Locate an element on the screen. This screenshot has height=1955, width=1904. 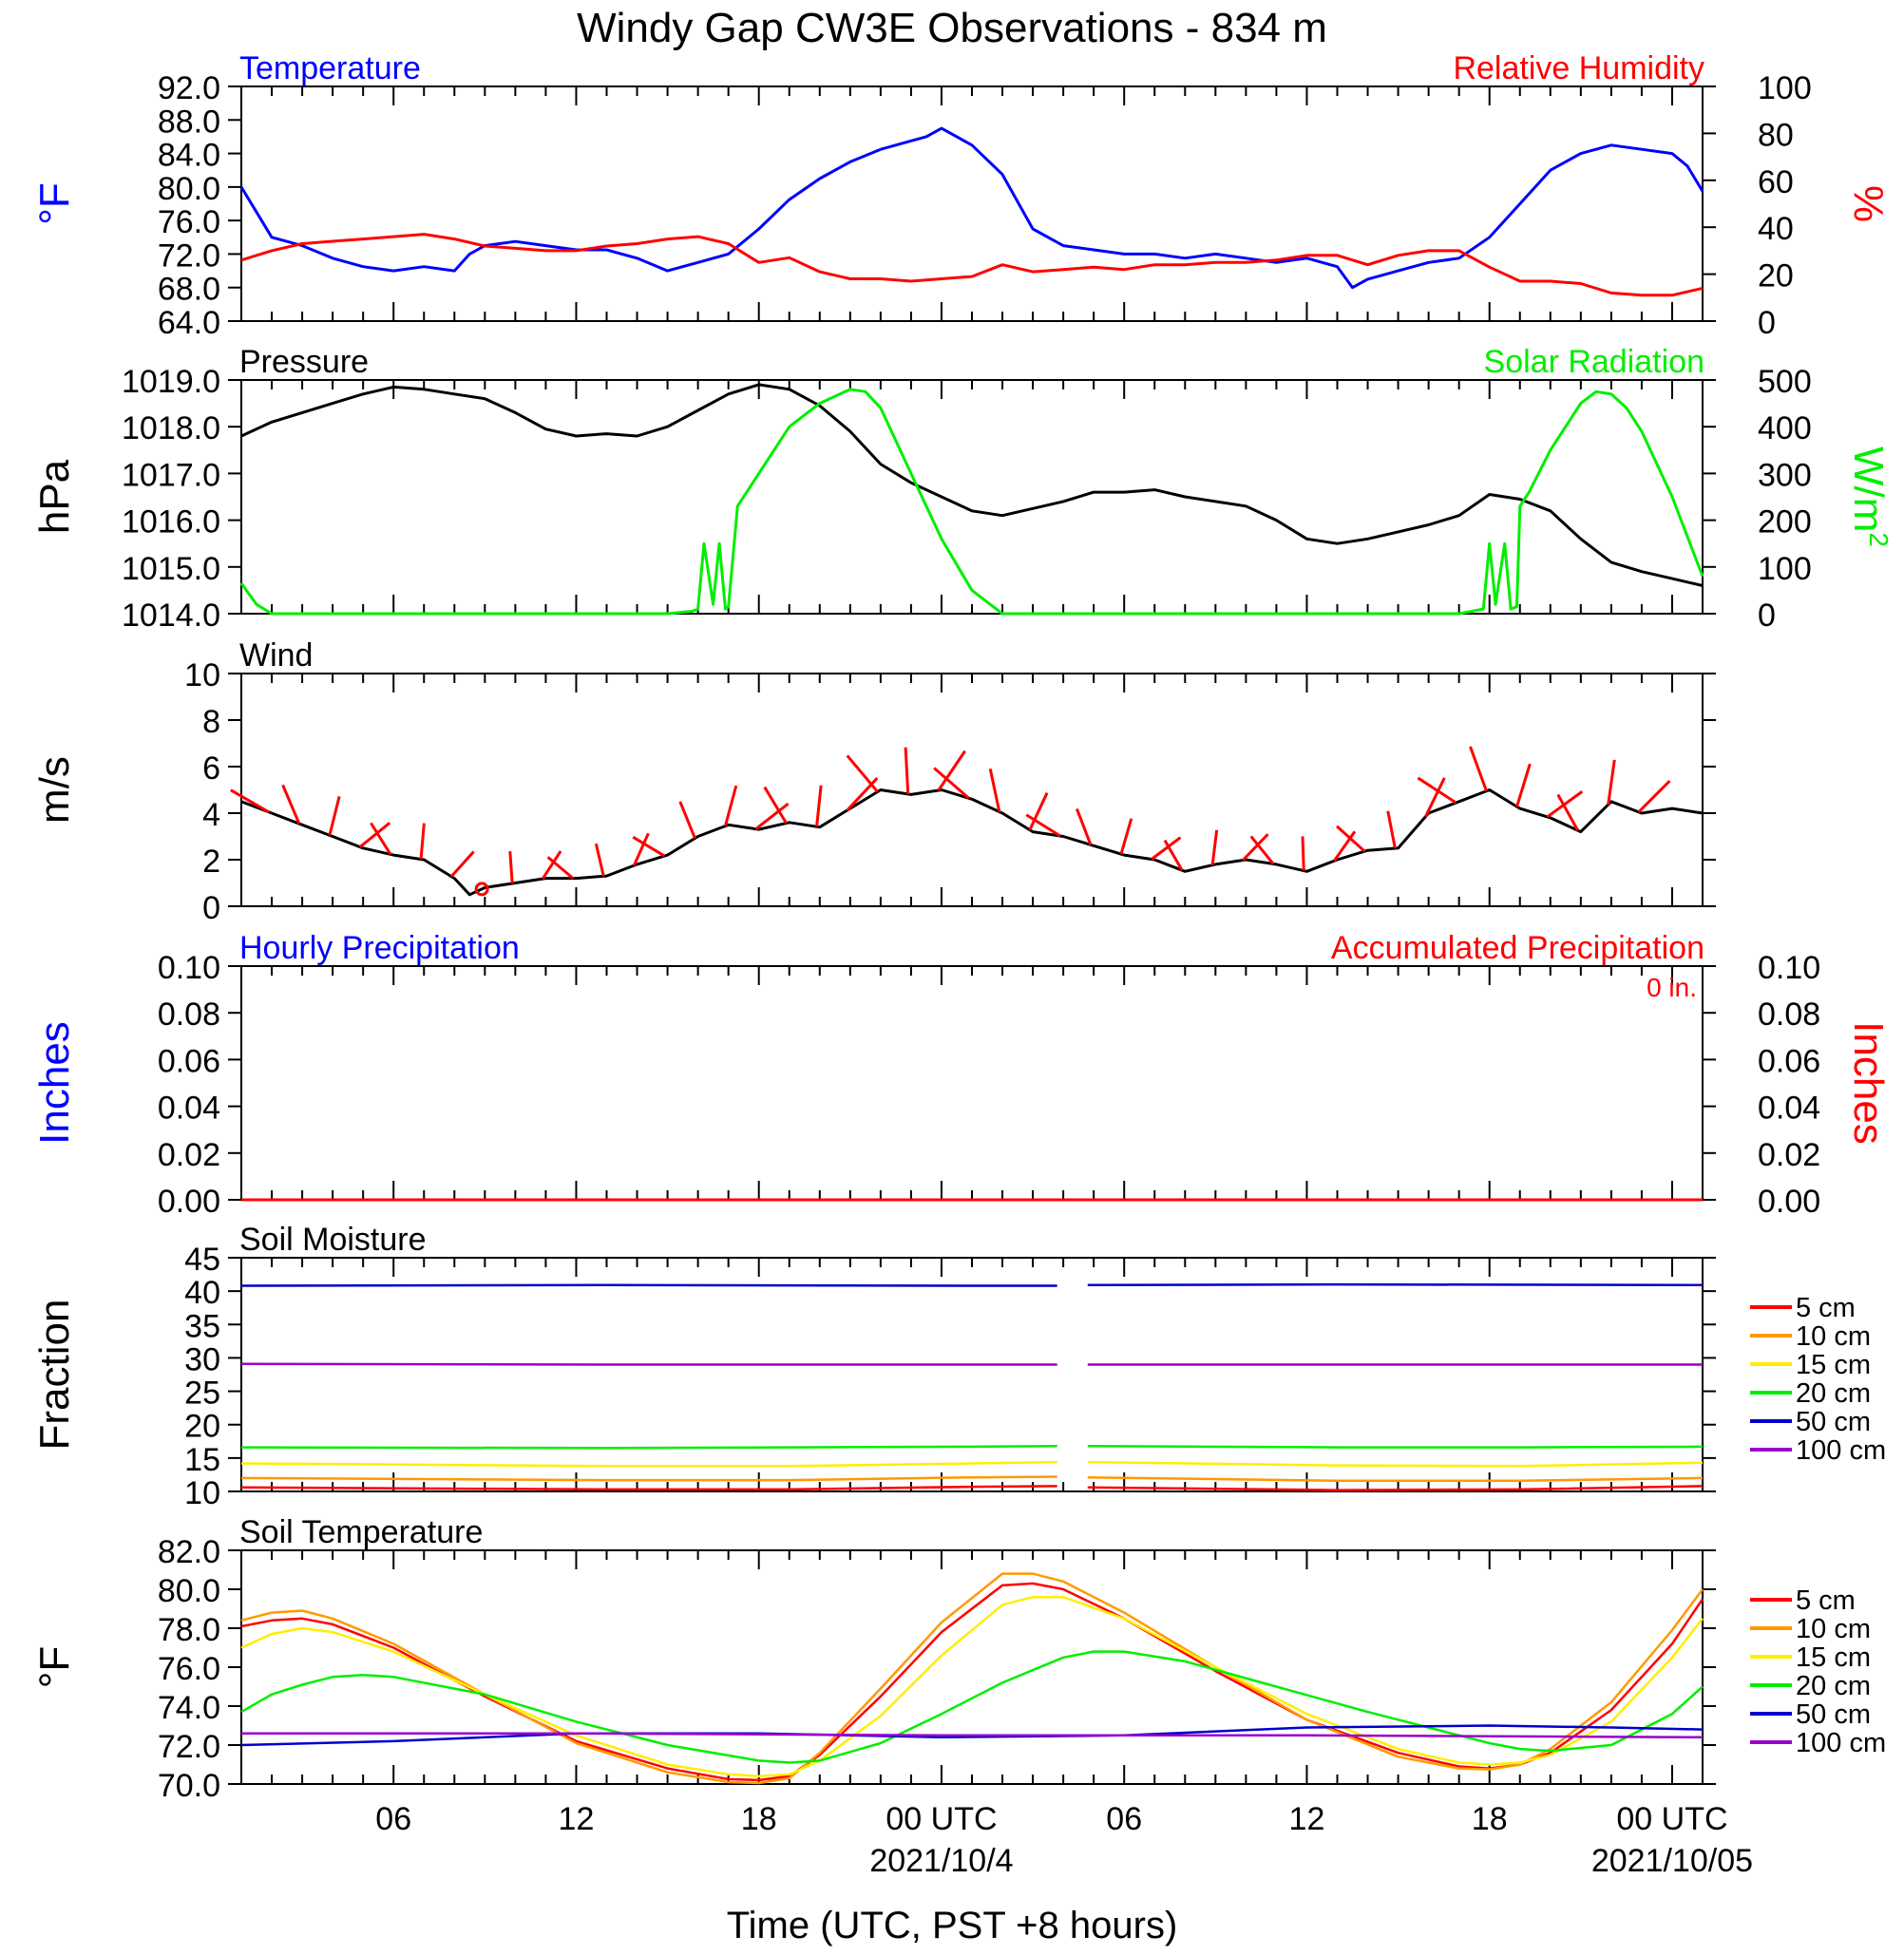
legend-label: 20 cm is located at coordinates (1834, 1393).